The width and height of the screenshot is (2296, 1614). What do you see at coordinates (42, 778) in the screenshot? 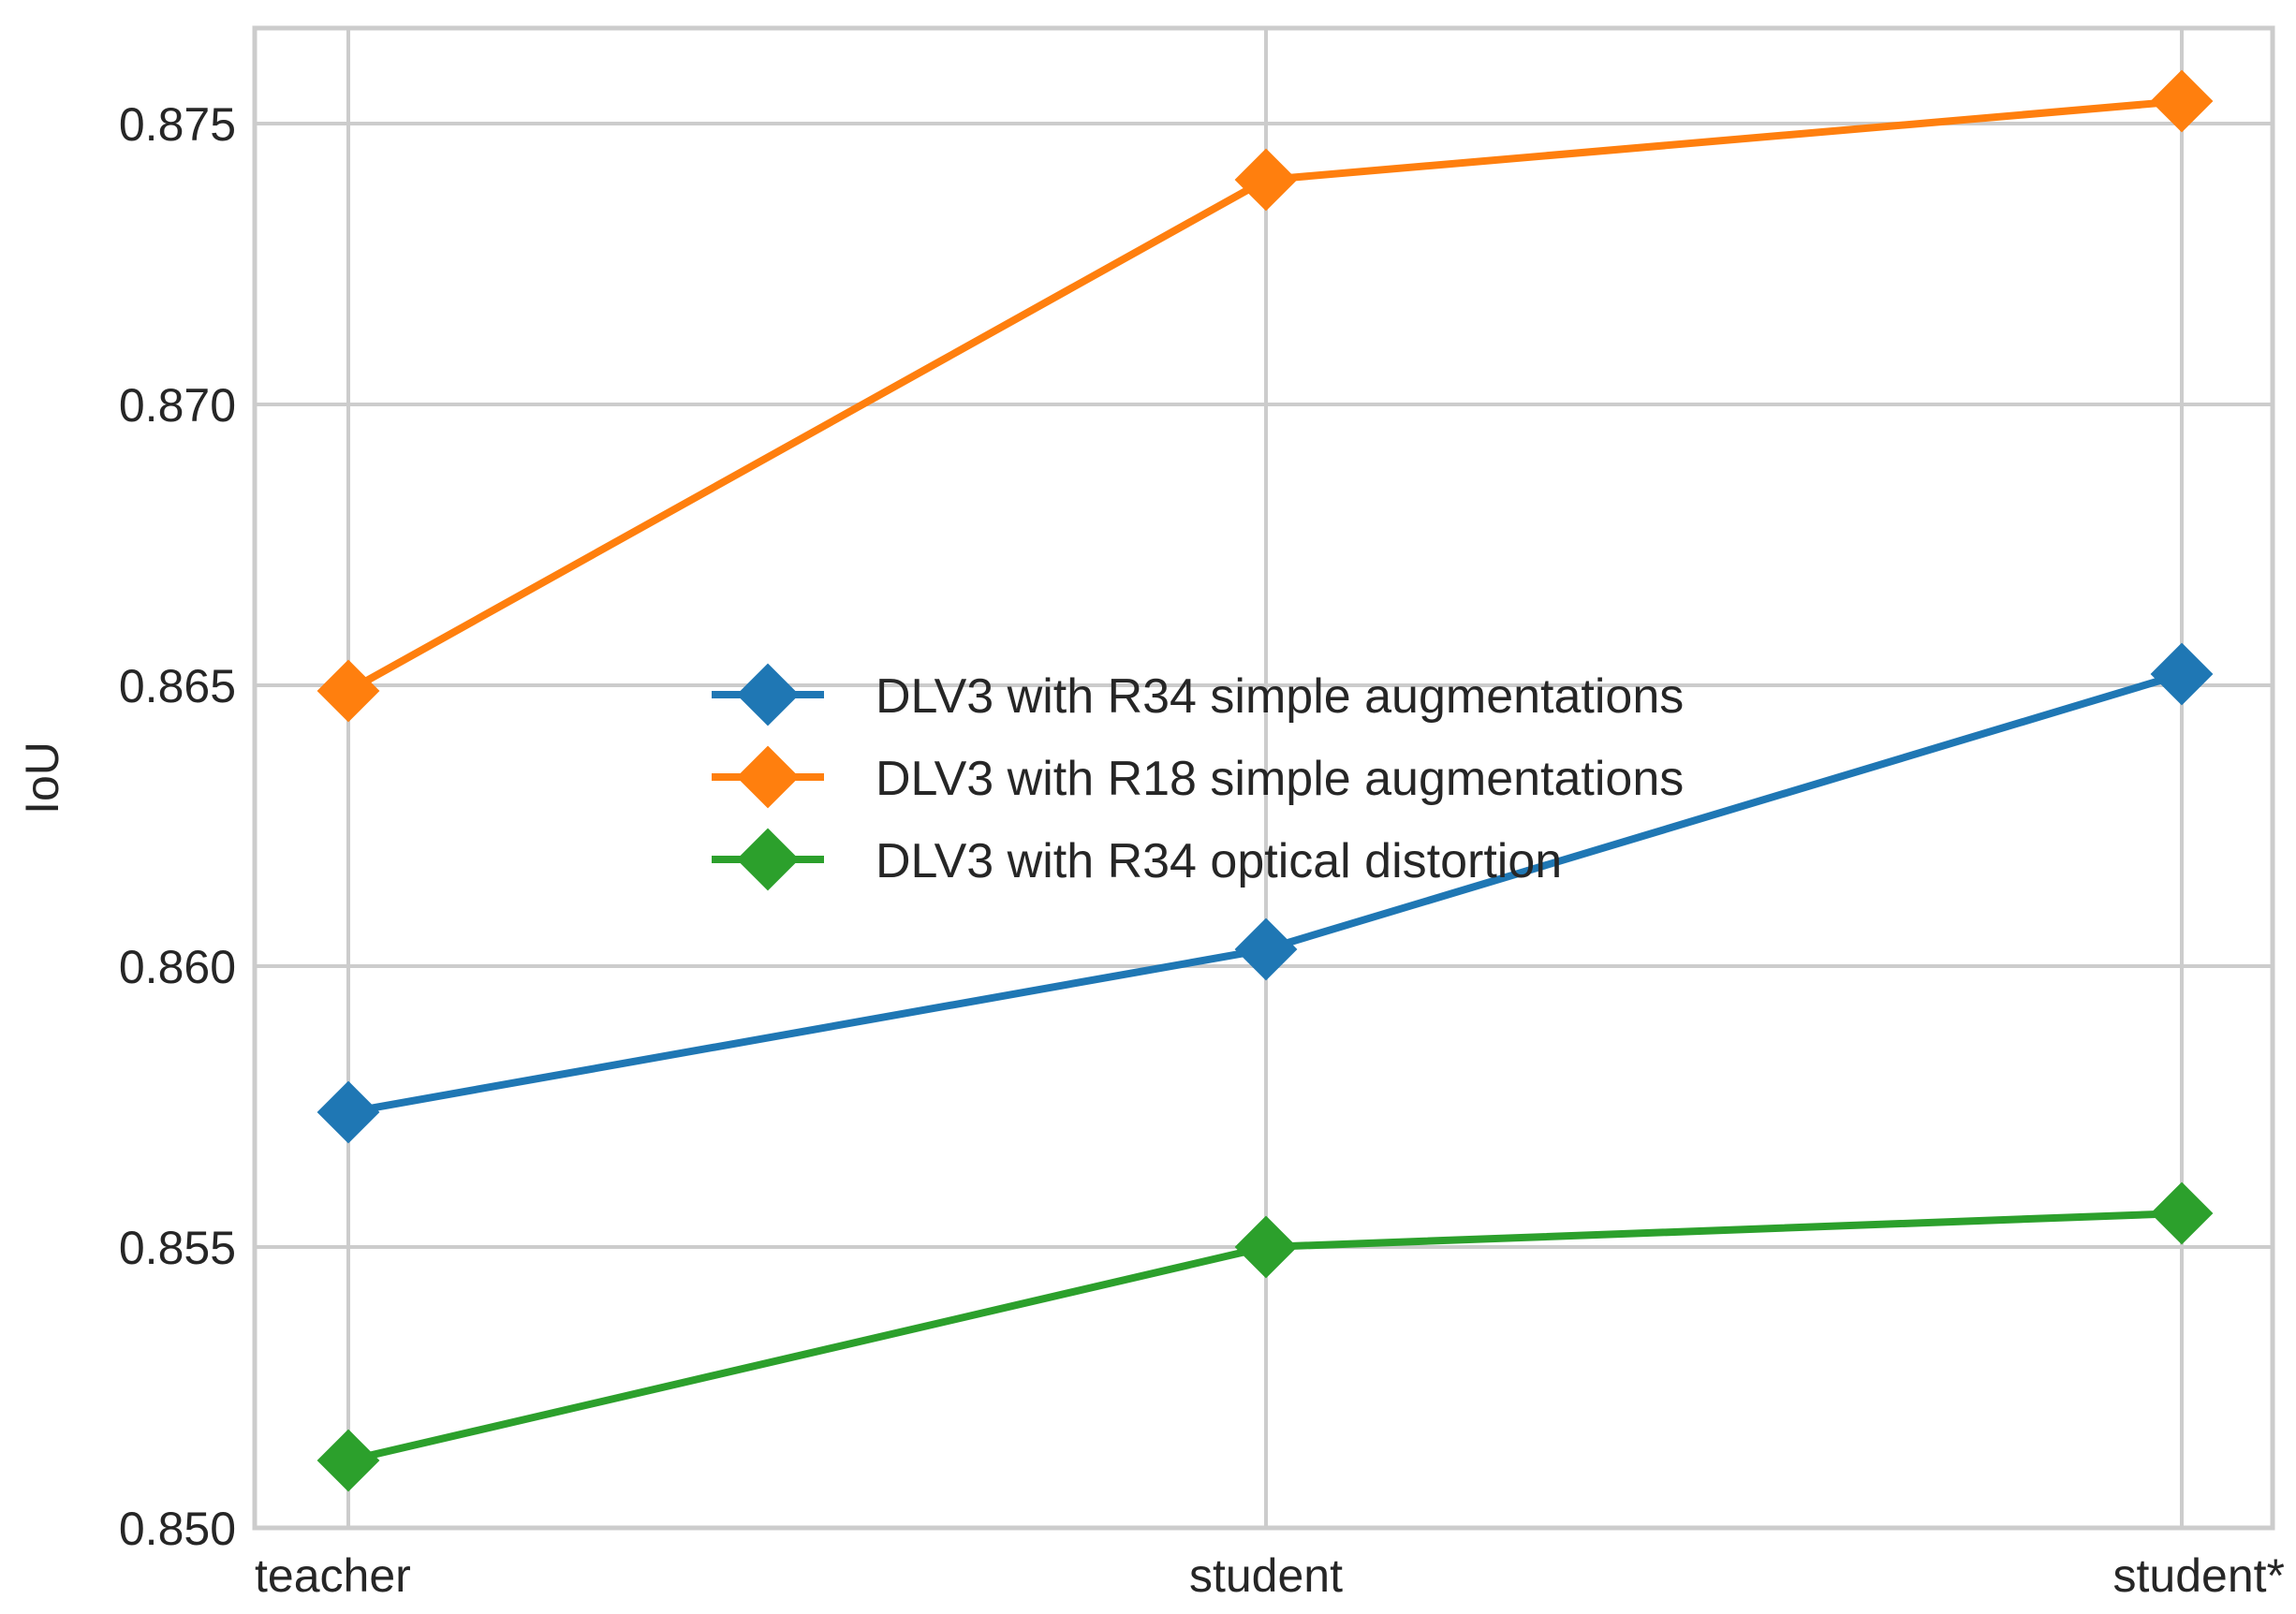
I see `y-axis-label: IoU` at bounding box center [42, 778].